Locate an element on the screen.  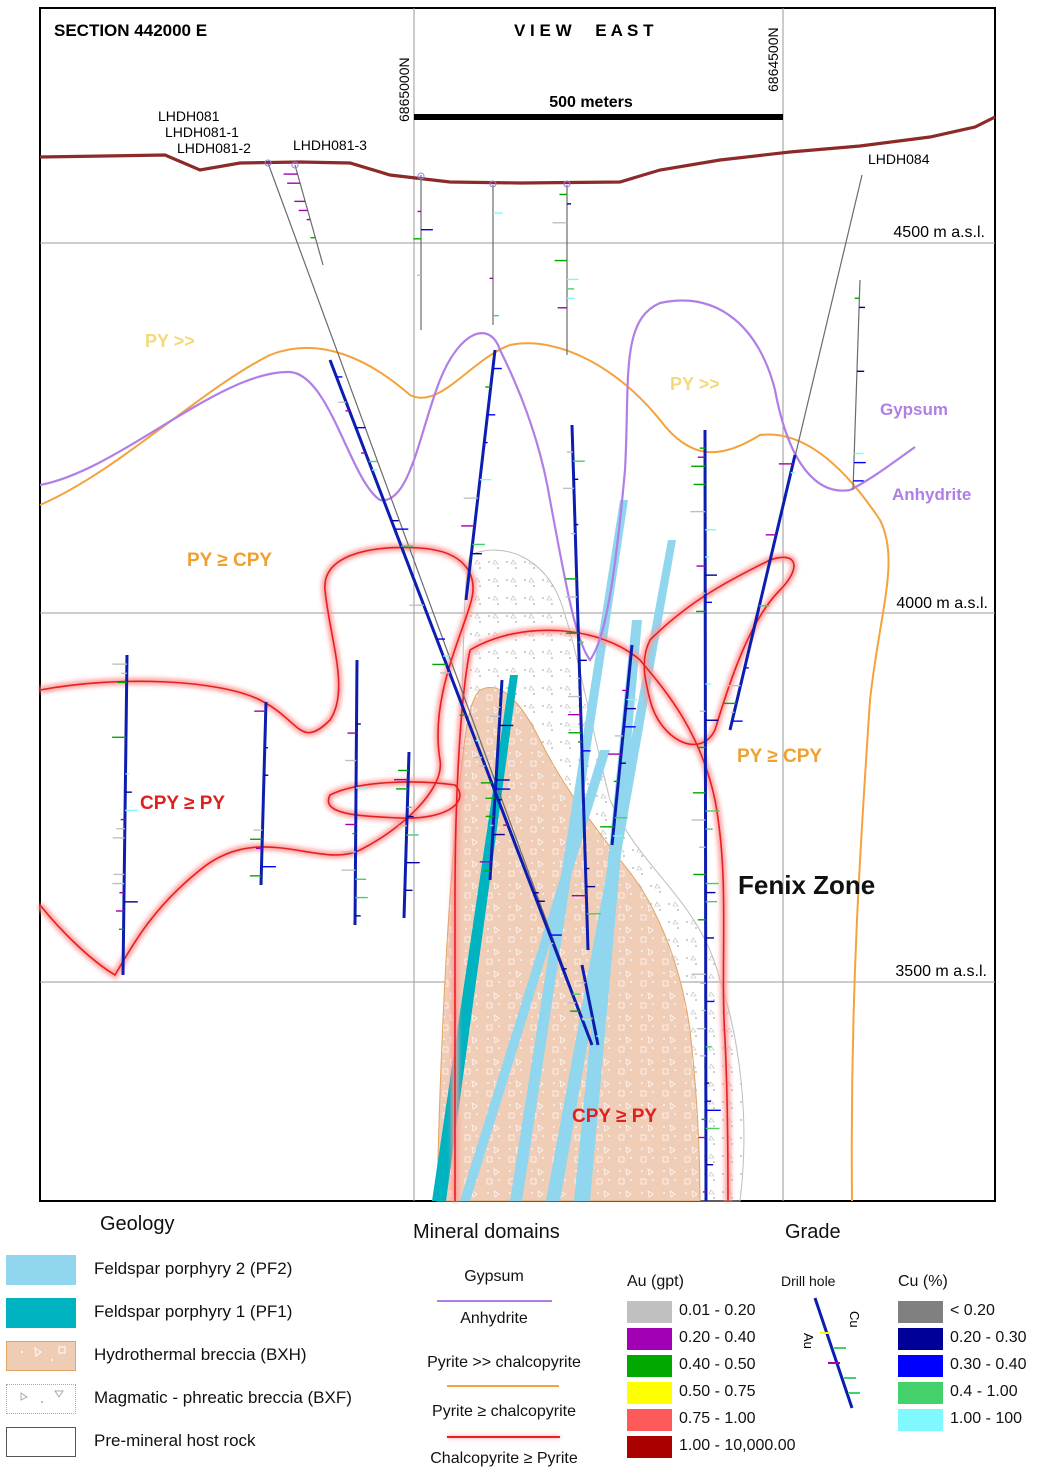
hole-label: LHDH081 is located at coordinates (189, 116).